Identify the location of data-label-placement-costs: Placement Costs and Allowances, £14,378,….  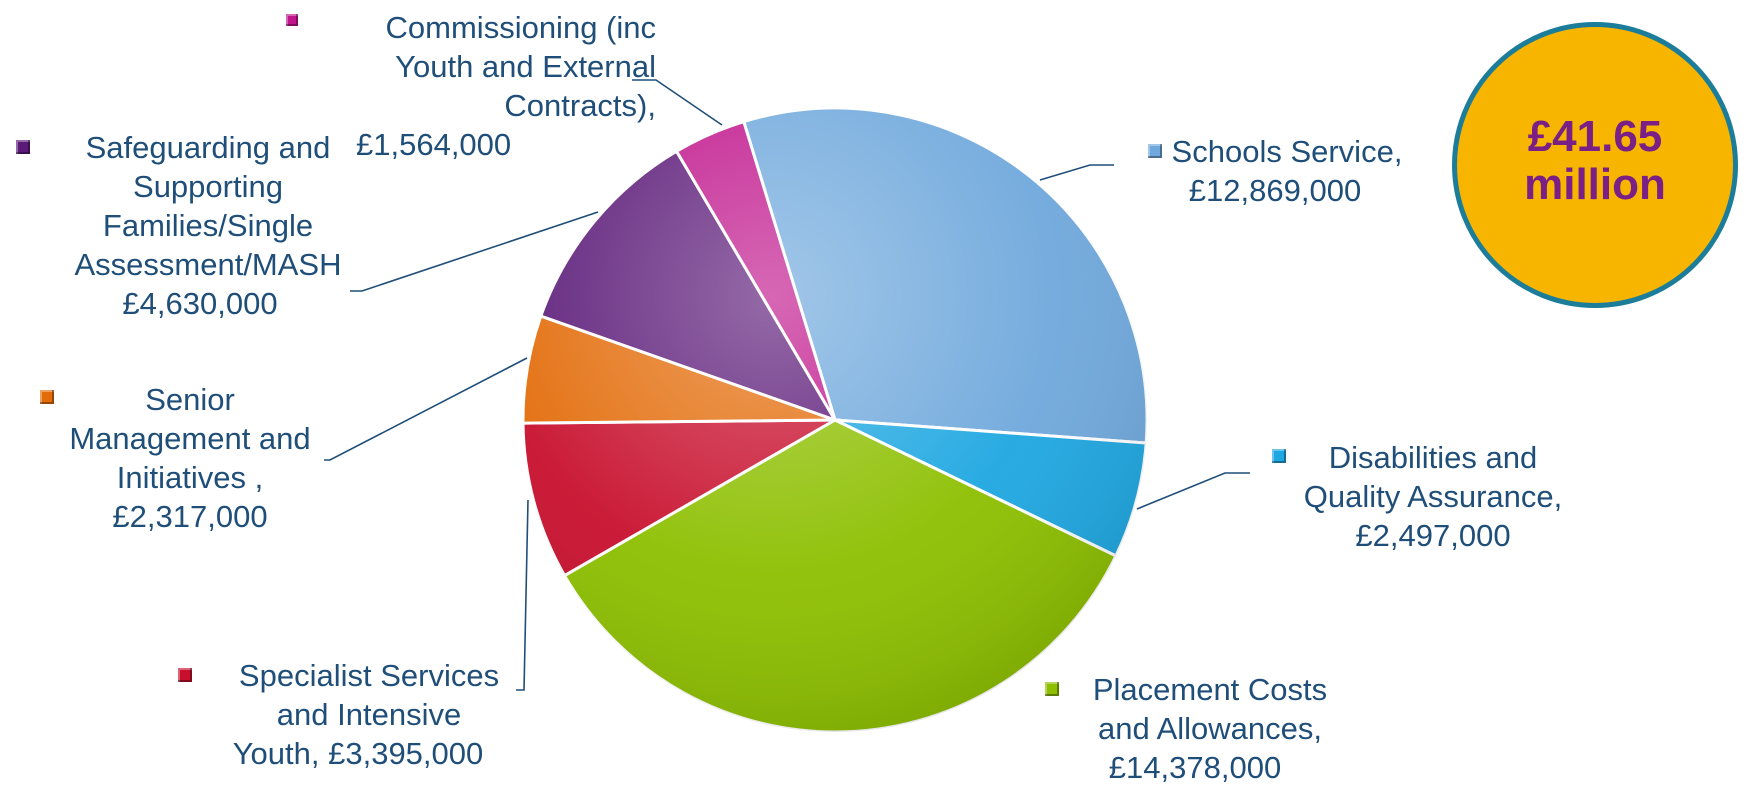
(1195, 728).